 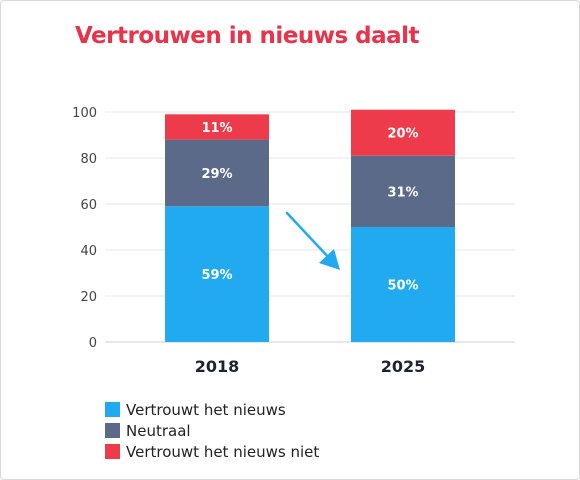 What do you see at coordinates (247, 36) in the screenshot?
I see `chart-title: Vertrouwen in nieuws daalt` at bounding box center [247, 36].